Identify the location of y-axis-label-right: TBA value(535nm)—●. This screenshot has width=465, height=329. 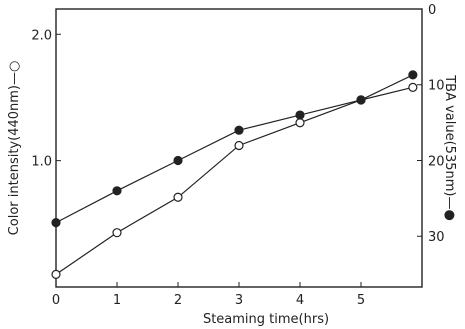
(449, 147).